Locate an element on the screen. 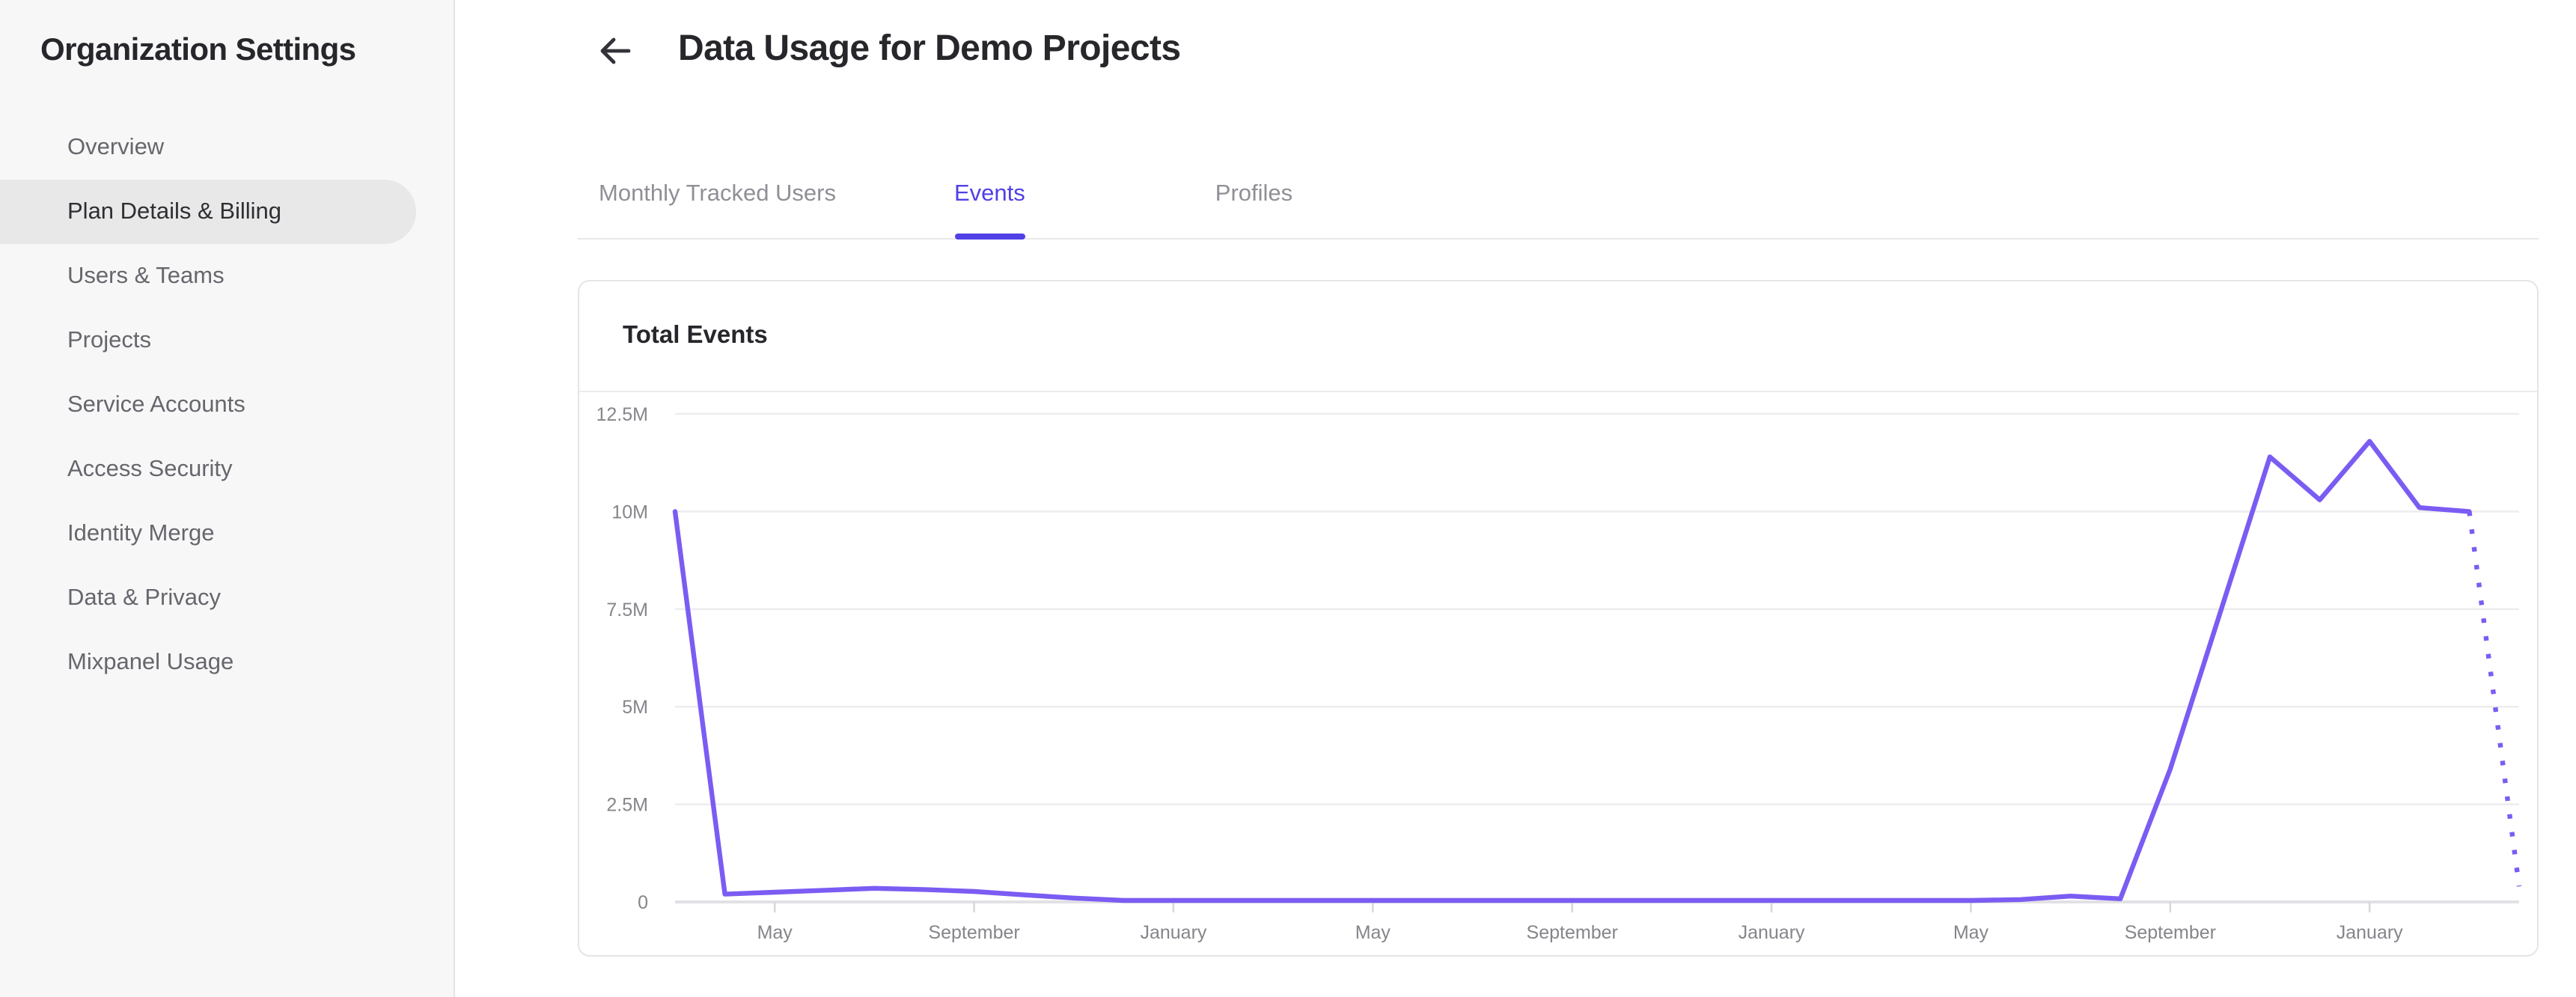  page-header: Data Usage for Demo Projects is located at coordinates (1516, 42).